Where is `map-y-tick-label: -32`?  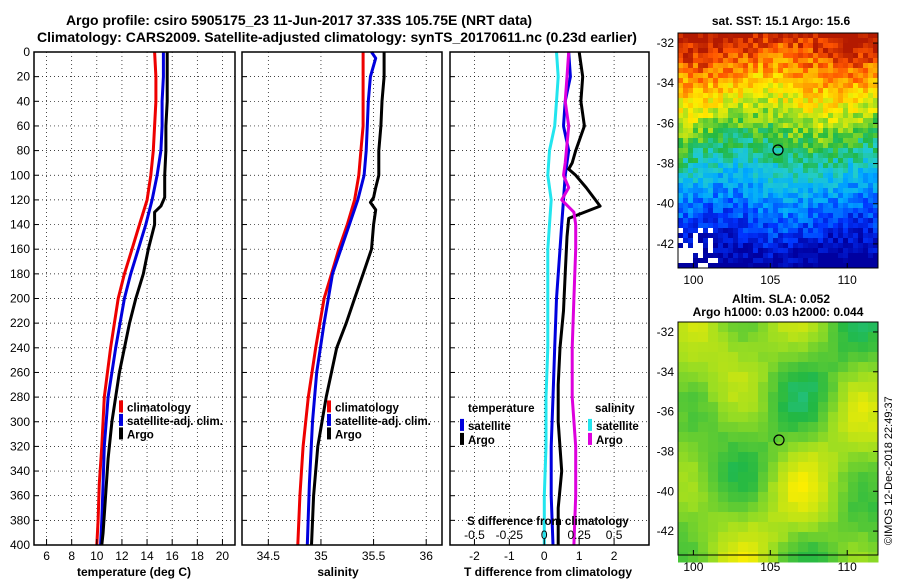 map-y-tick-label: -32 is located at coordinates (666, 332).